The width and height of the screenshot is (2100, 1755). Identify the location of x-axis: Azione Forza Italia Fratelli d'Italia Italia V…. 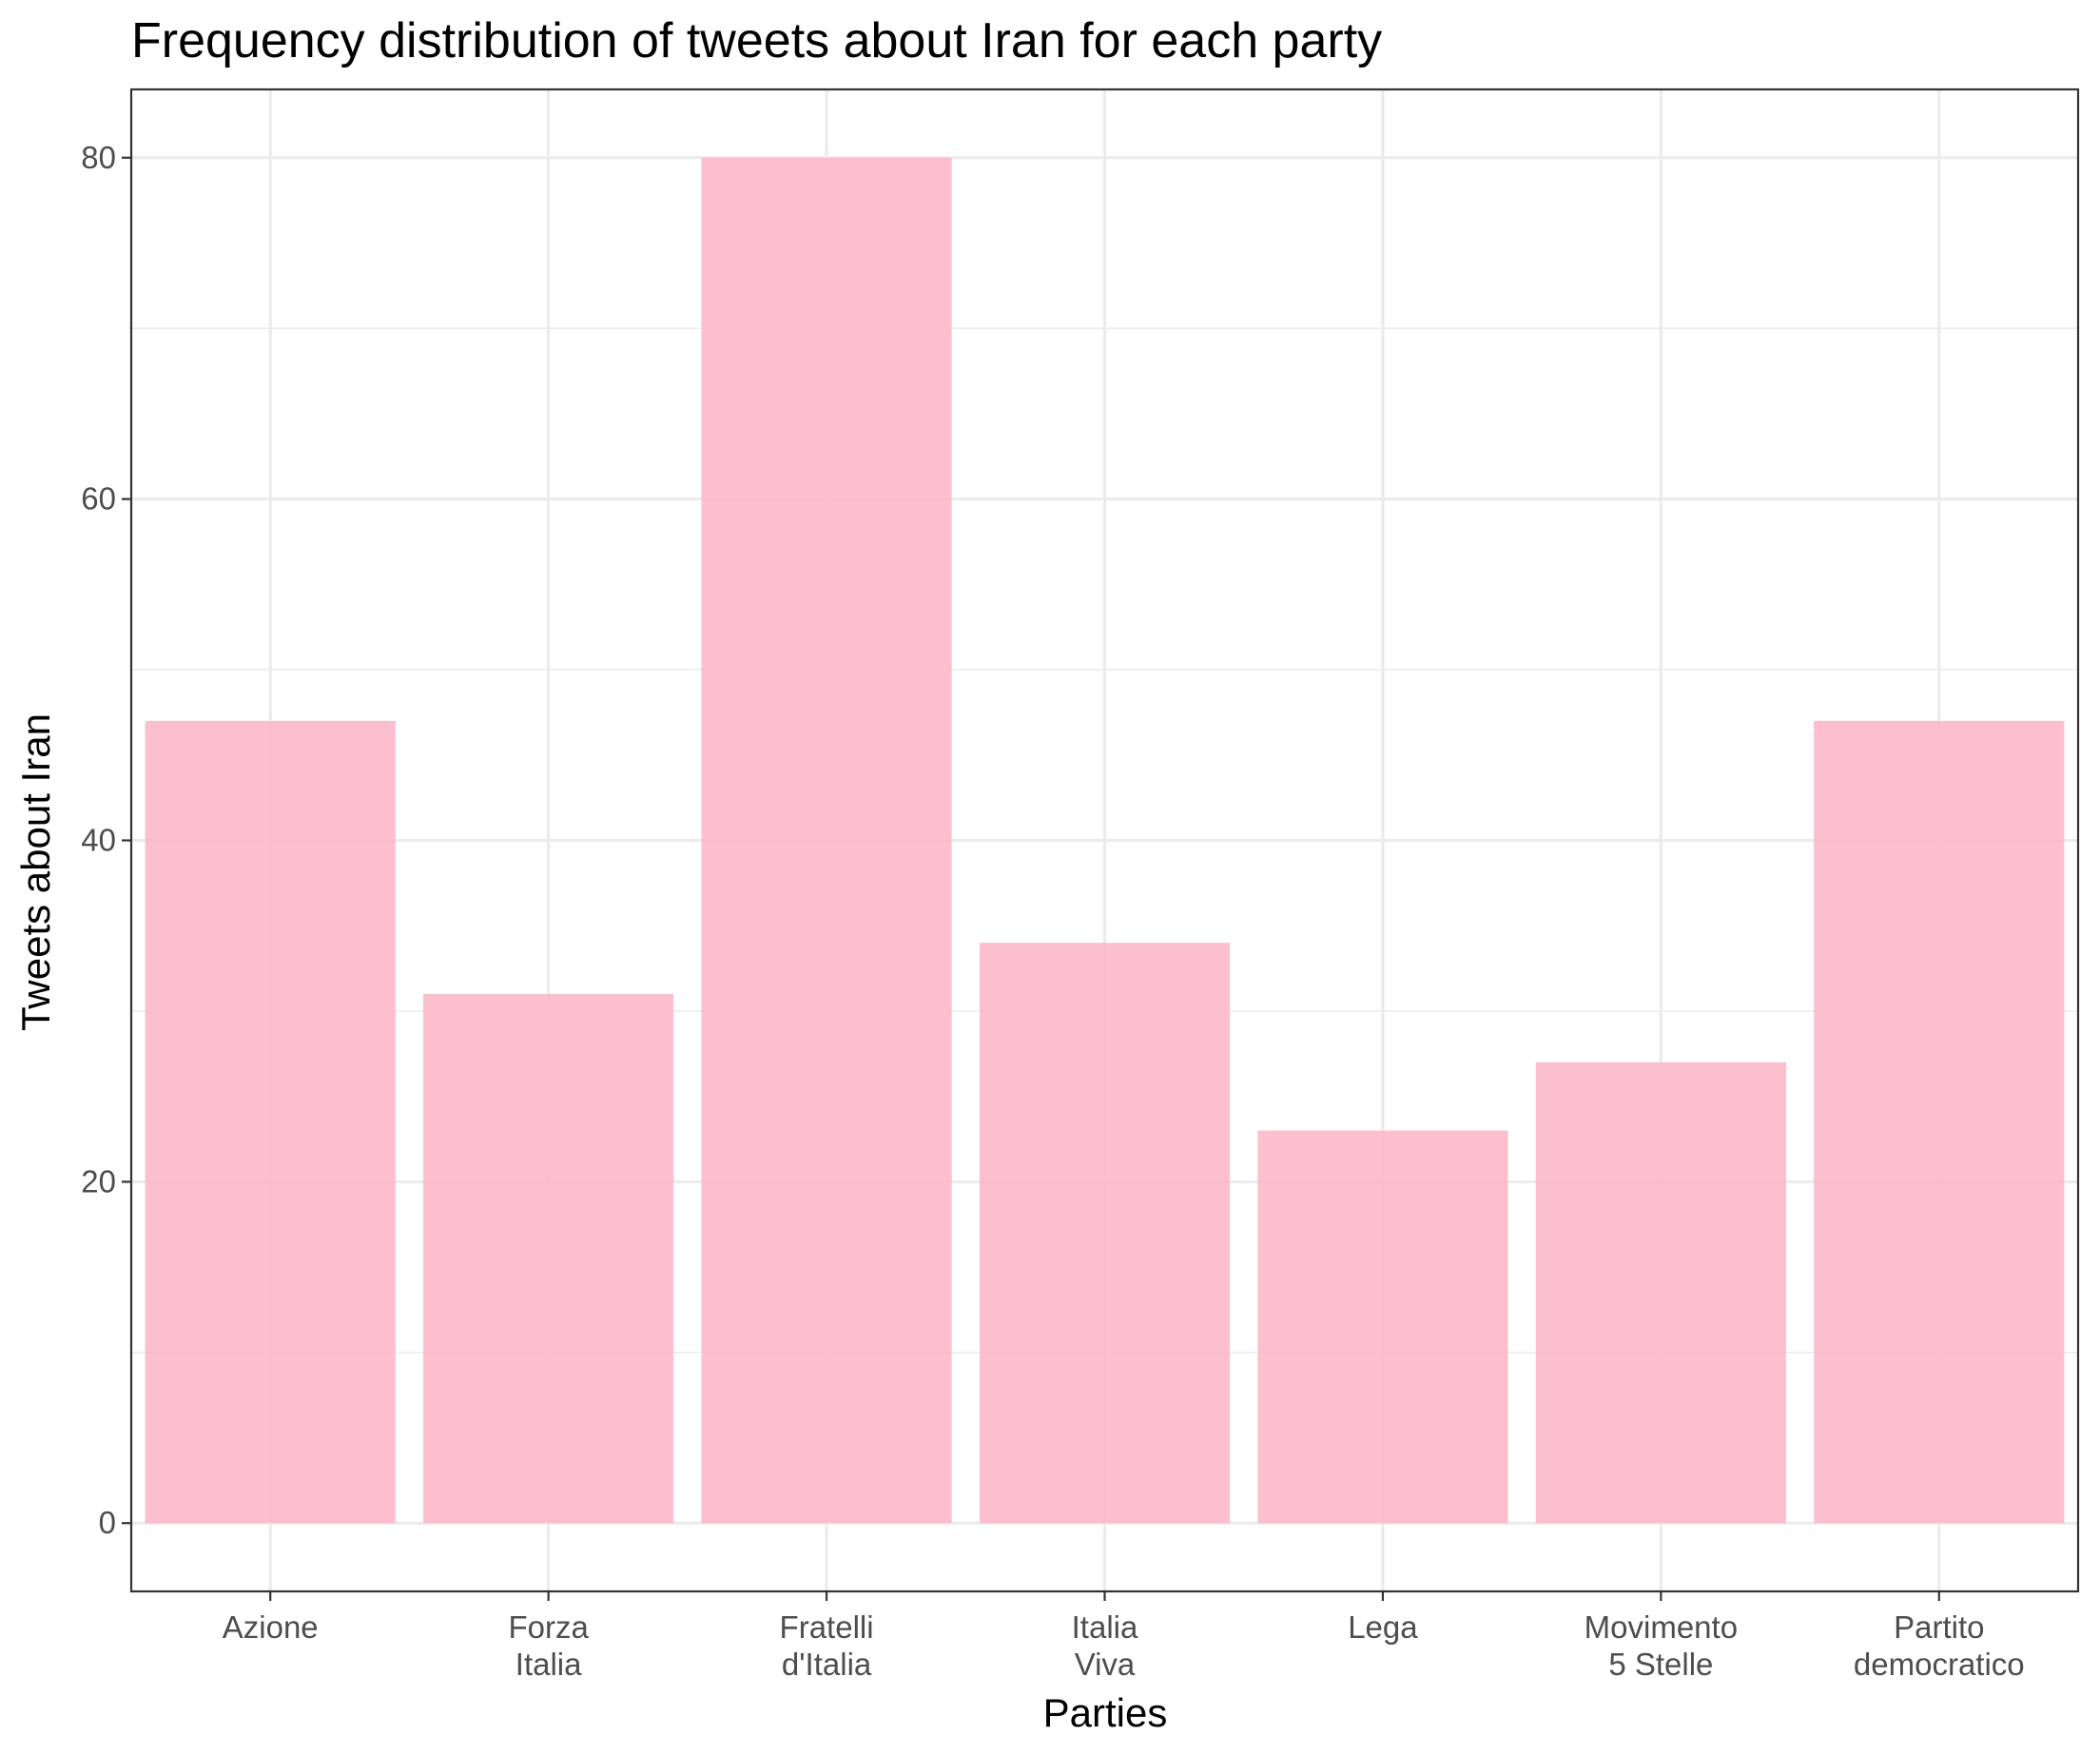
(1124, 1636).